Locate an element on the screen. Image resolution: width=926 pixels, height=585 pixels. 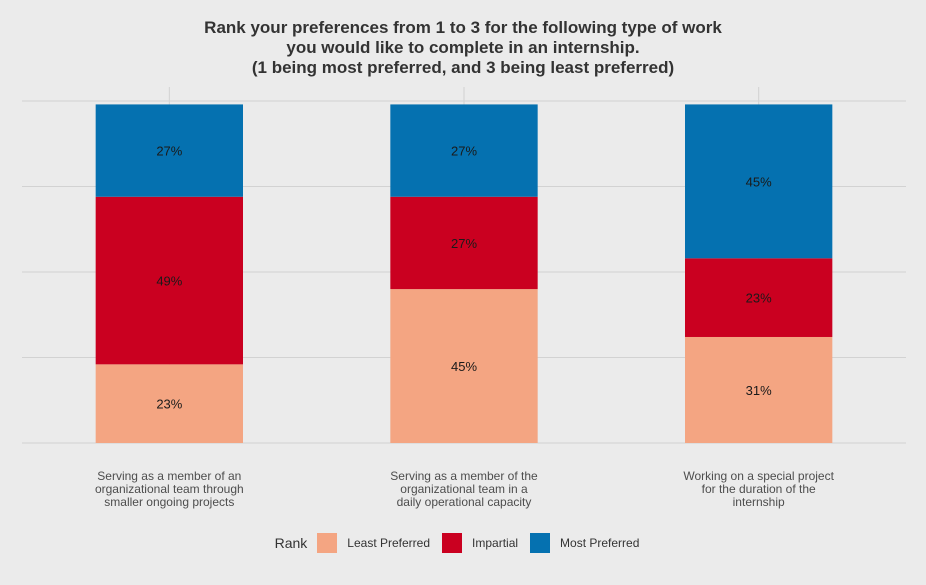
legend-label-least-preferred: Least Preferred is located at coordinates (389, 543).